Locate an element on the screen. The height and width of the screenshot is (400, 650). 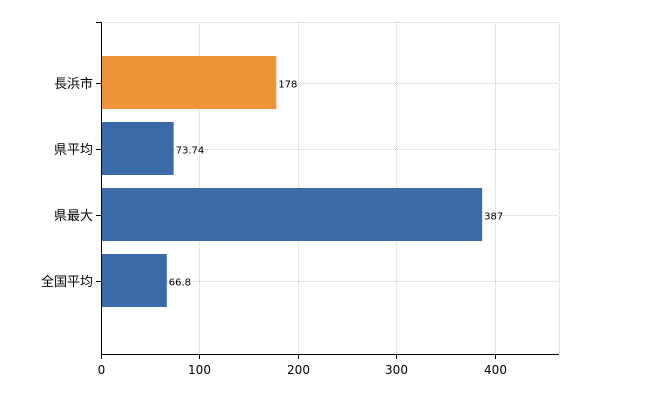
value-label: 387 is located at coordinates (493, 217).